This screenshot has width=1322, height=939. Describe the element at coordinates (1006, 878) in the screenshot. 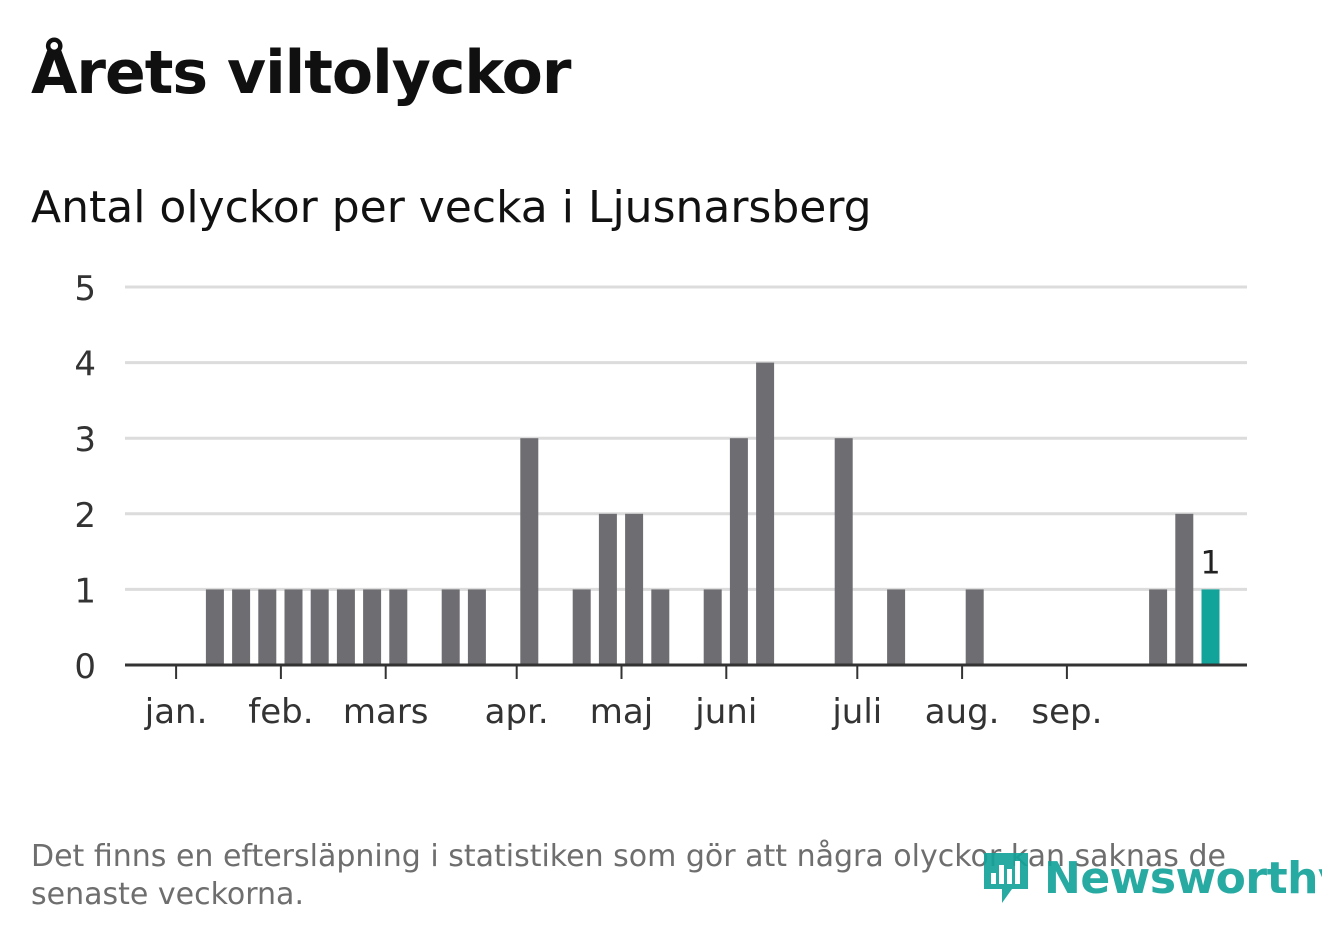

I see `newsworthy-icon` at that location.